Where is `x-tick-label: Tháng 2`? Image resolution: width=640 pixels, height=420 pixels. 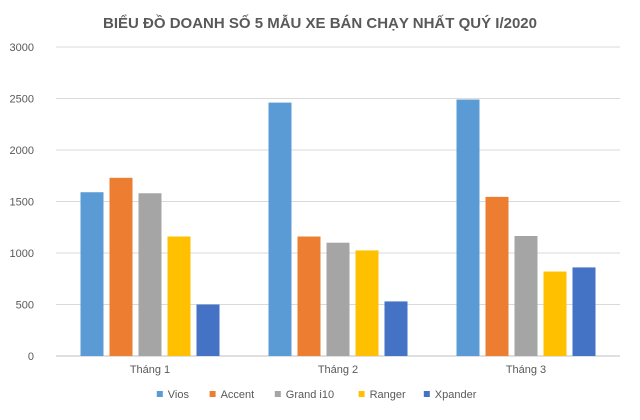 x-tick-label: Tháng 2 is located at coordinates (338, 370).